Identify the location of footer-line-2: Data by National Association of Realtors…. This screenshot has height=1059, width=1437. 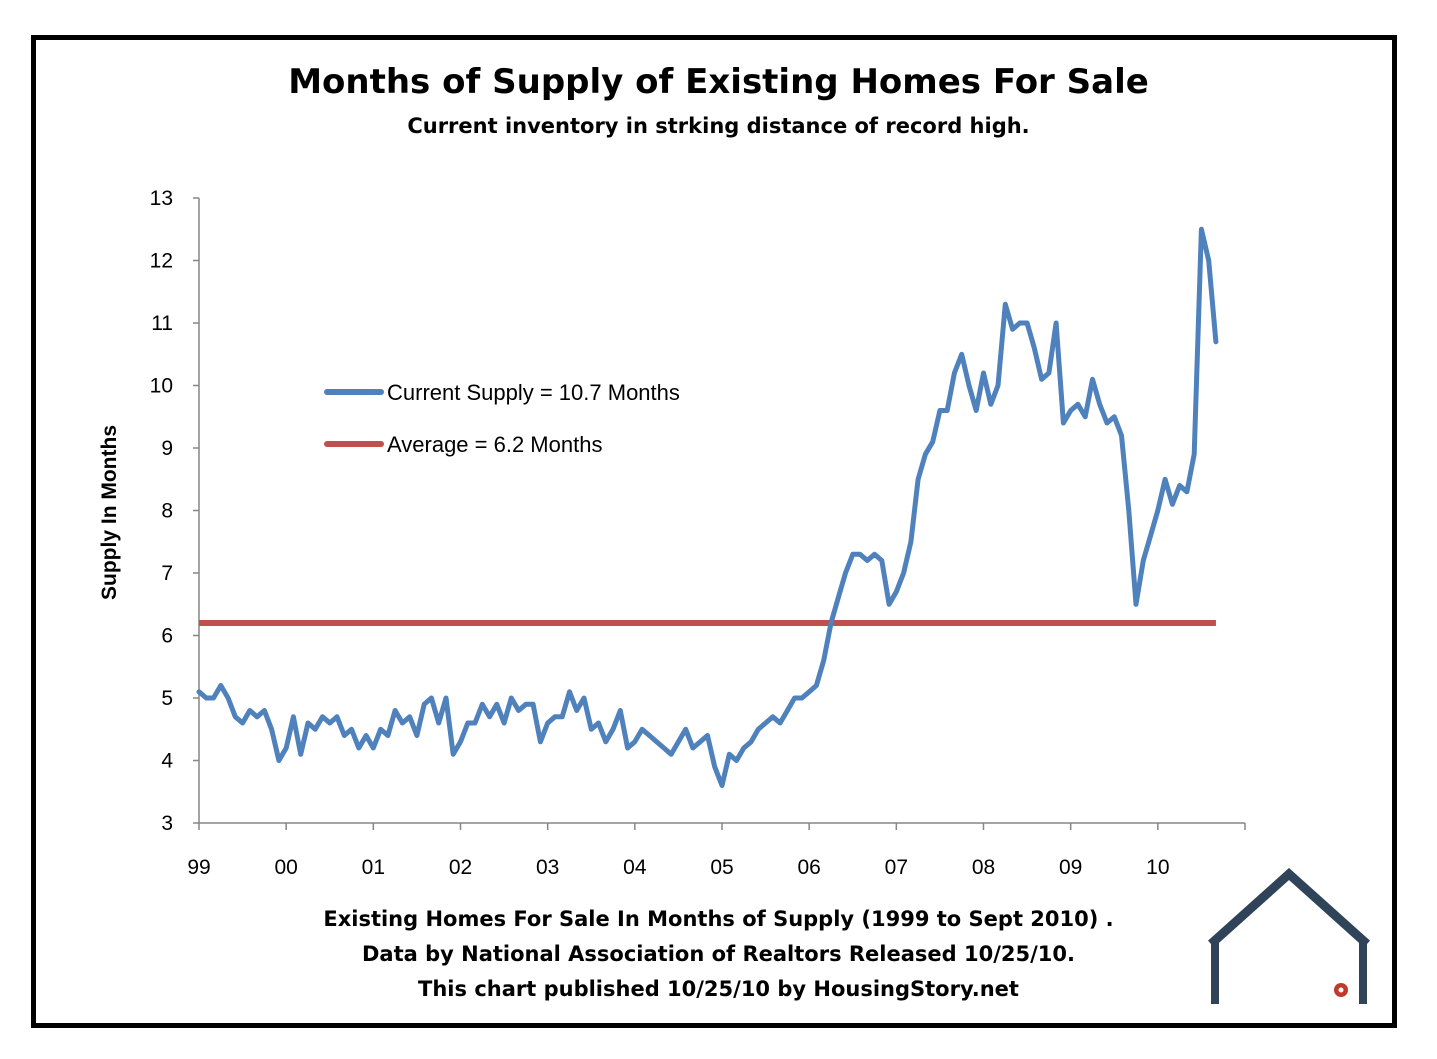
(718, 954).